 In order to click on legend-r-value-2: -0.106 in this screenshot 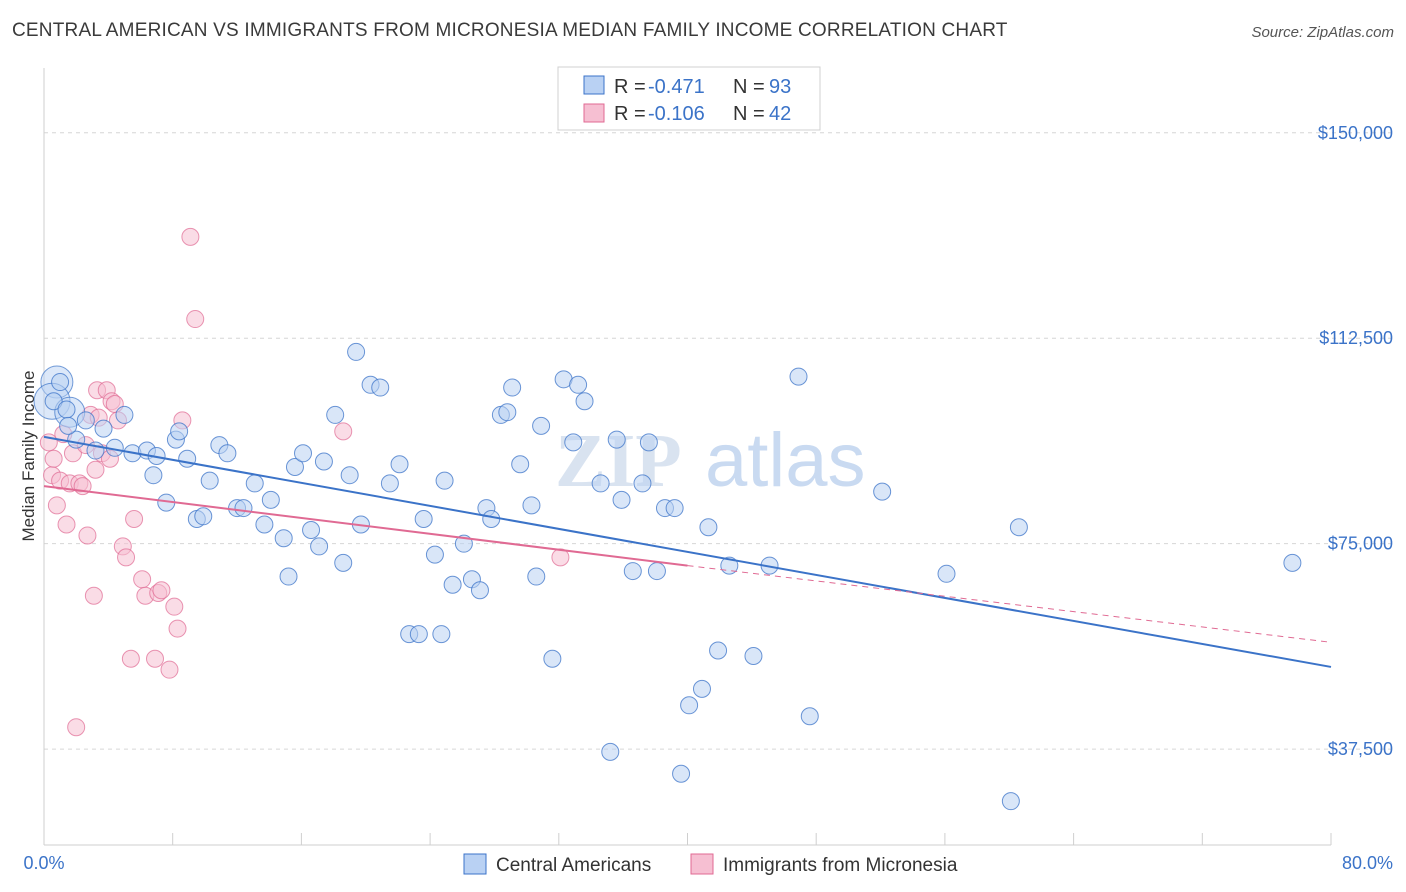, I will do `click(676, 114)`.